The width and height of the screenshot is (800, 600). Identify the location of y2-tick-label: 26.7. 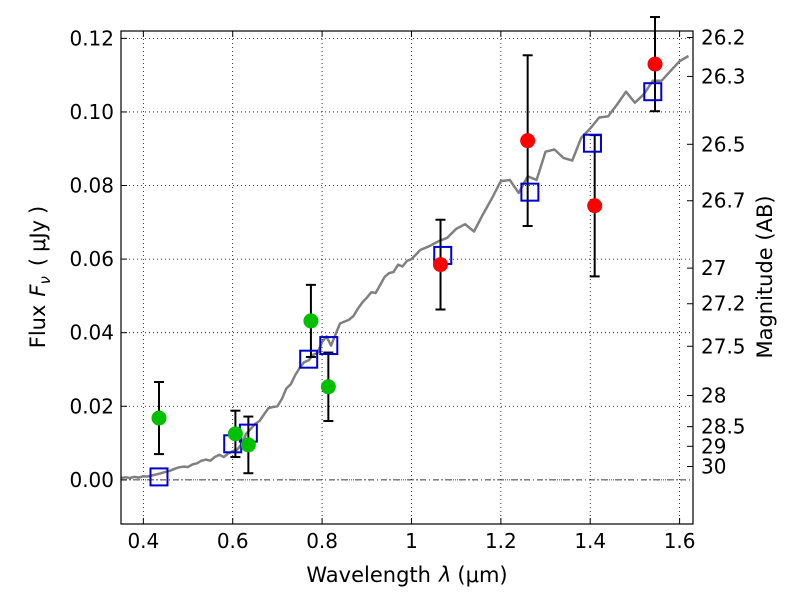
(723, 201).